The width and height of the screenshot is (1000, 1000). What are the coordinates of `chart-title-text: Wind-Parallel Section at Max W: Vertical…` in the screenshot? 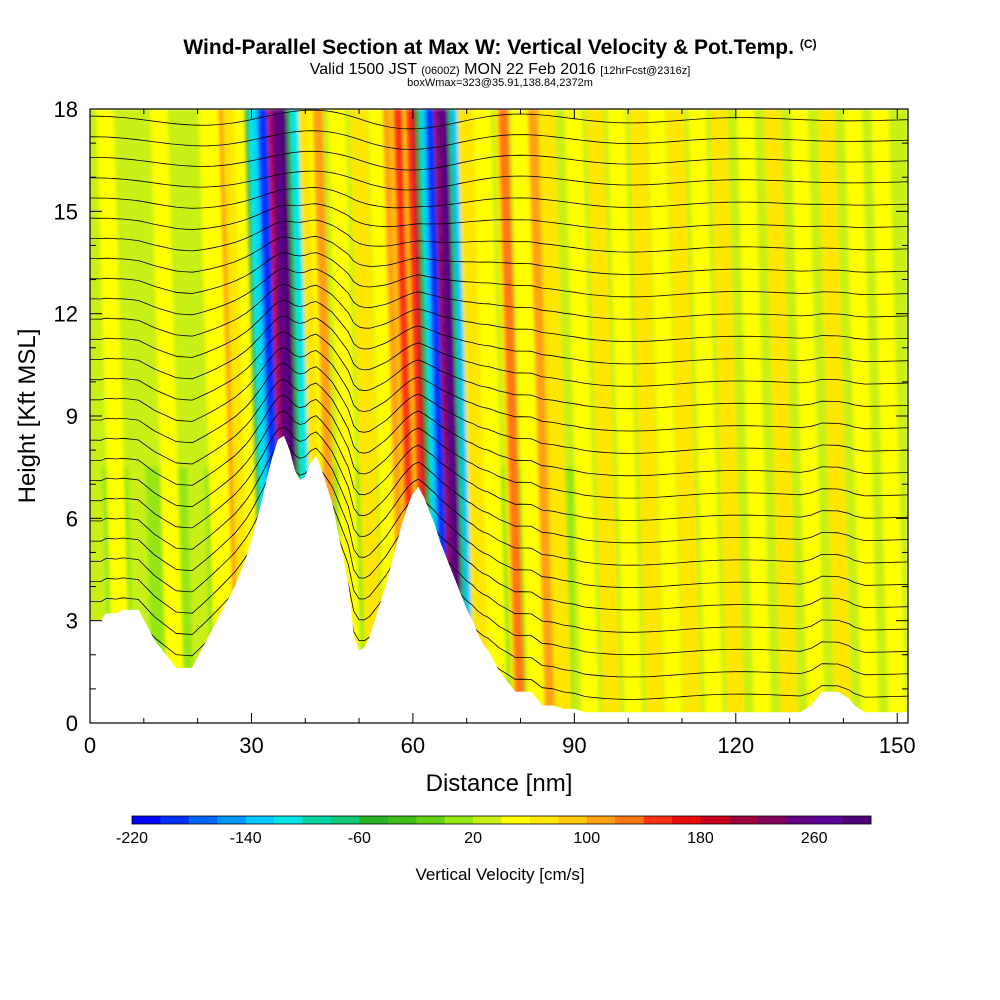 It's located at (488, 47).